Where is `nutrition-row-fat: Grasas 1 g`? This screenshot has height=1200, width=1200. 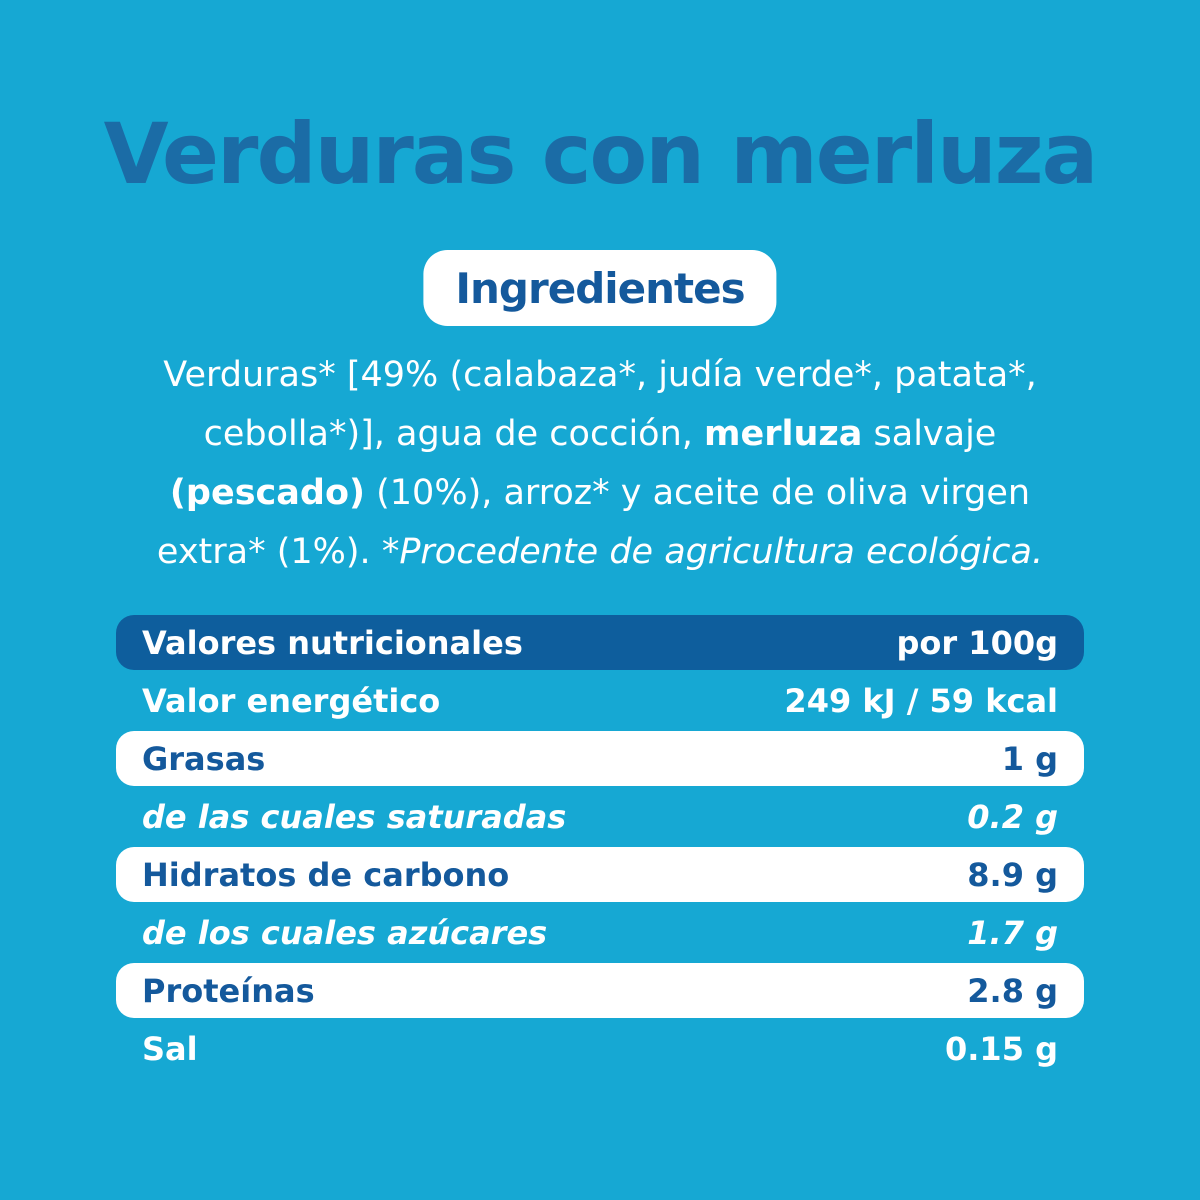 nutrition-row-fat: Grasas 1 g is located at coordinates (600, 758).